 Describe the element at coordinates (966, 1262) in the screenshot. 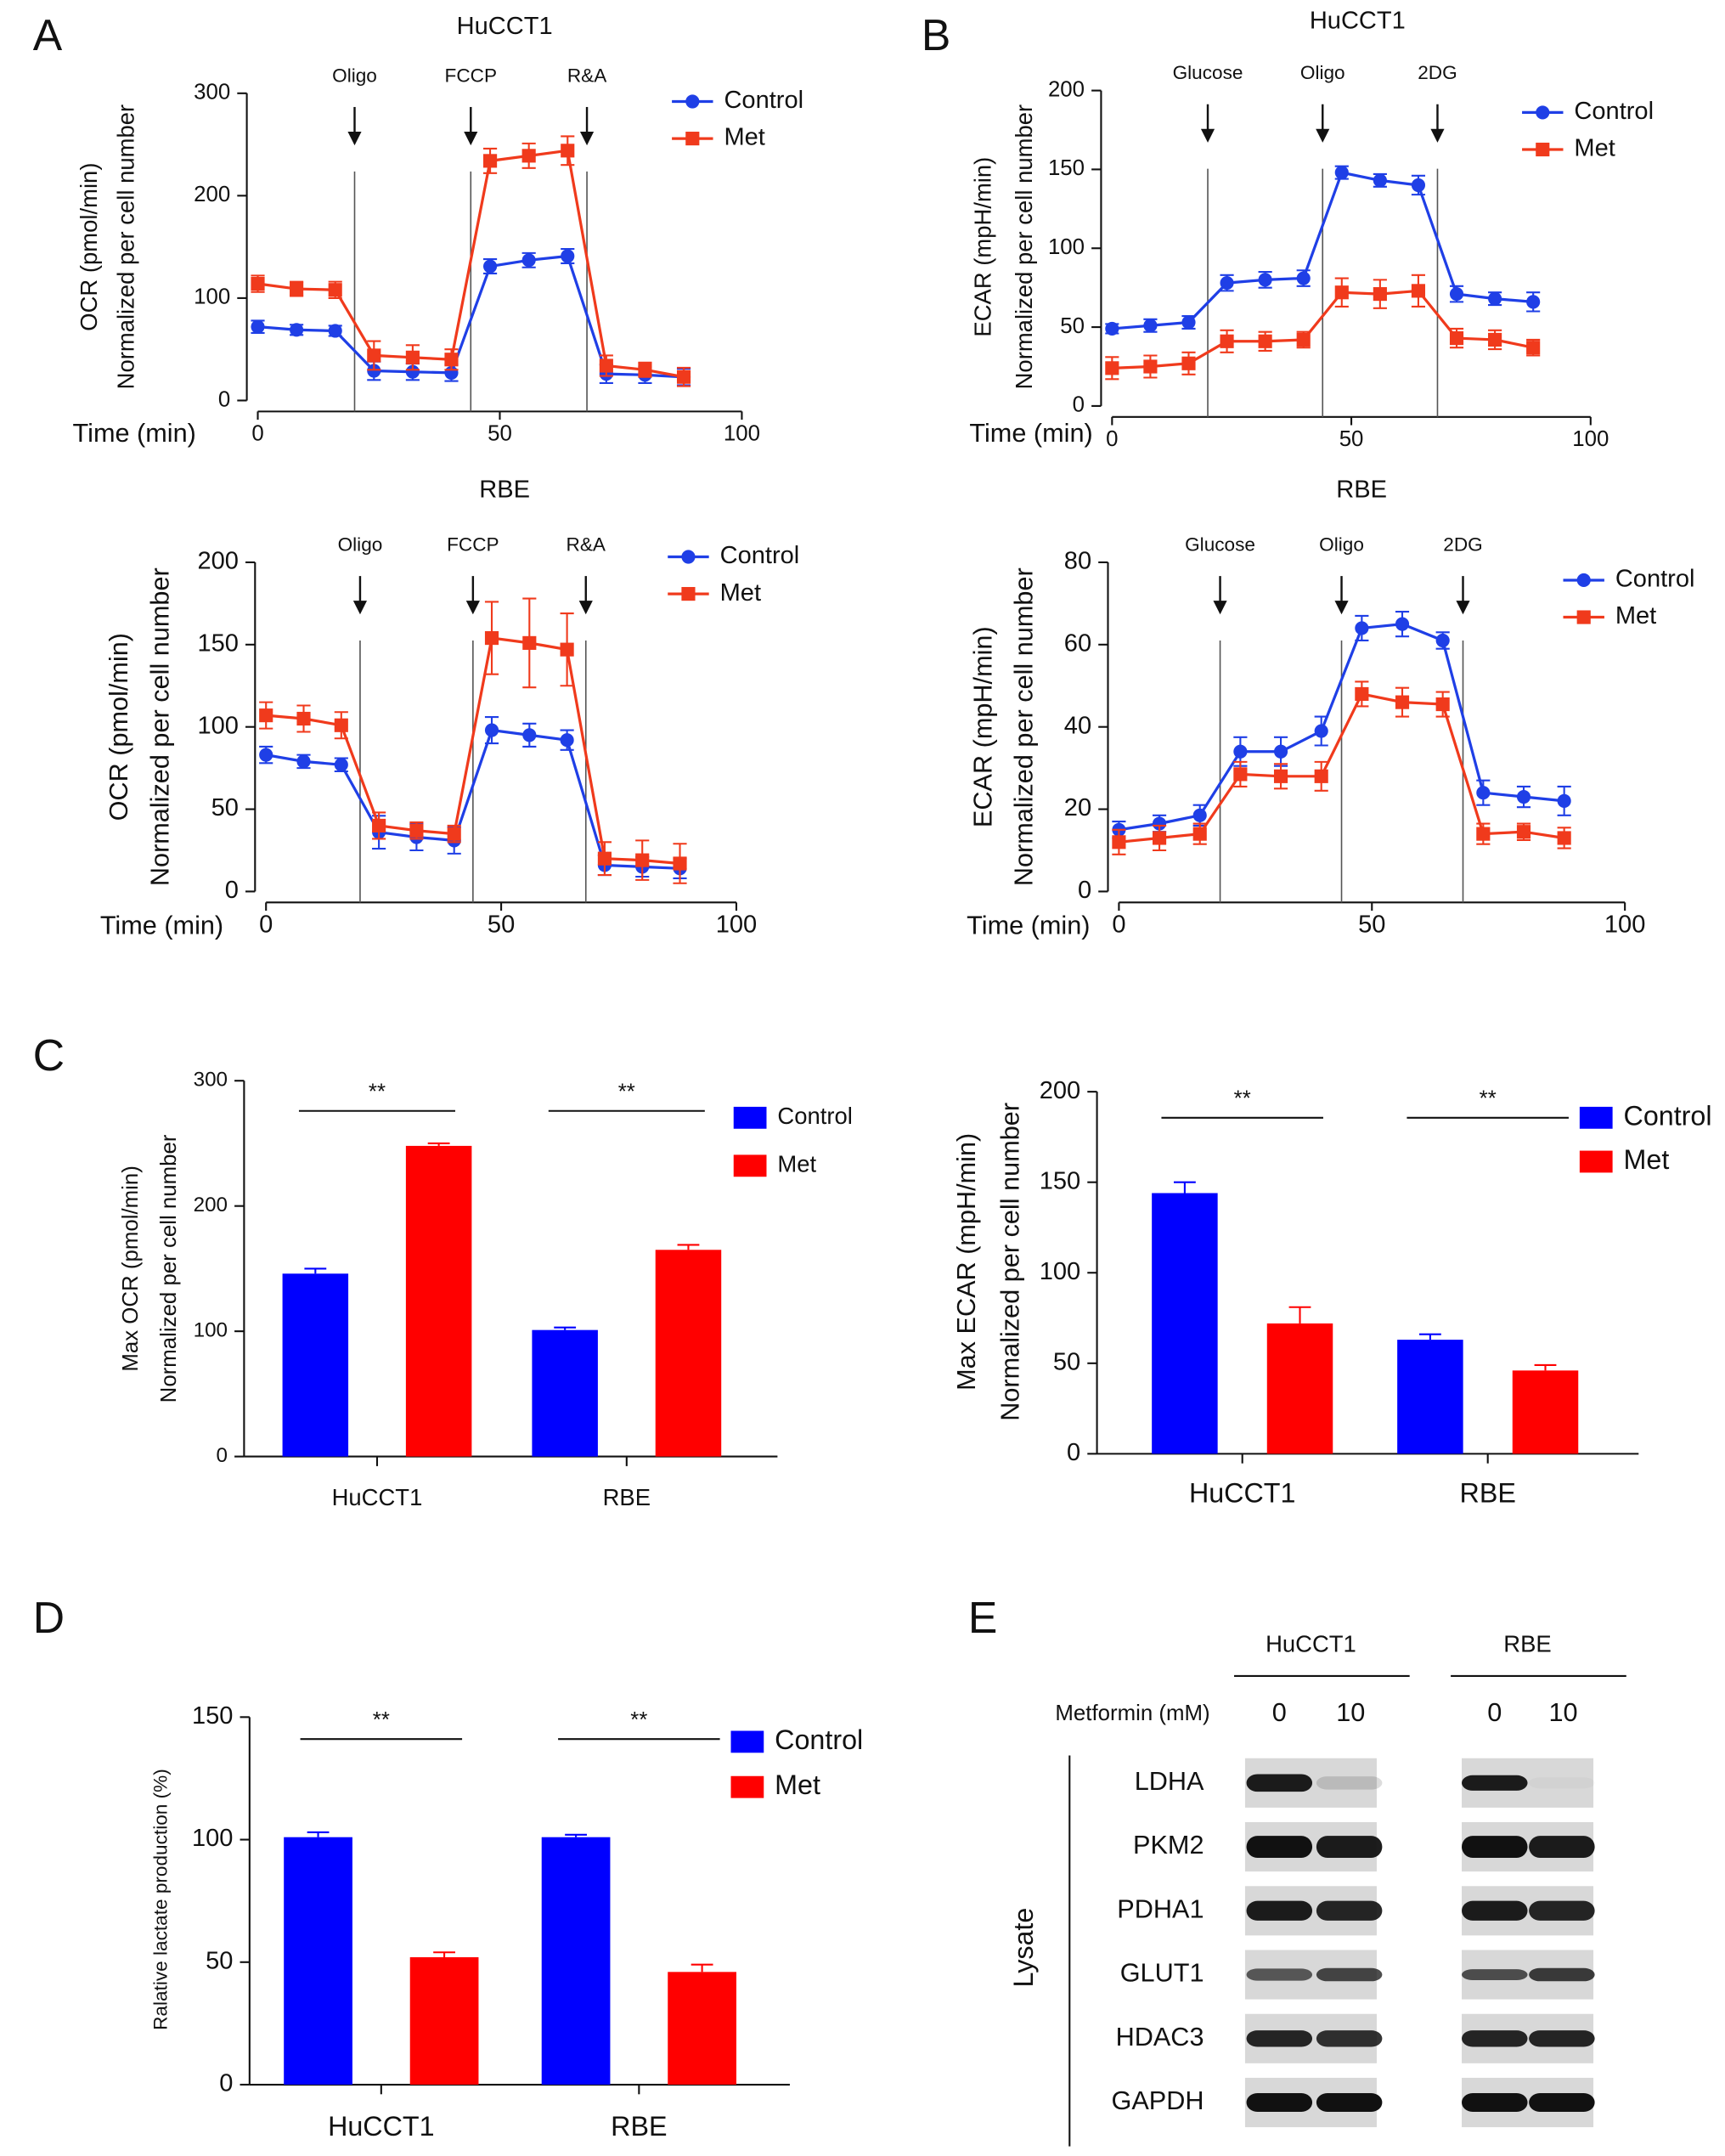

I see `y-axis-label: Max ECAR (mpH/min)` at that location.